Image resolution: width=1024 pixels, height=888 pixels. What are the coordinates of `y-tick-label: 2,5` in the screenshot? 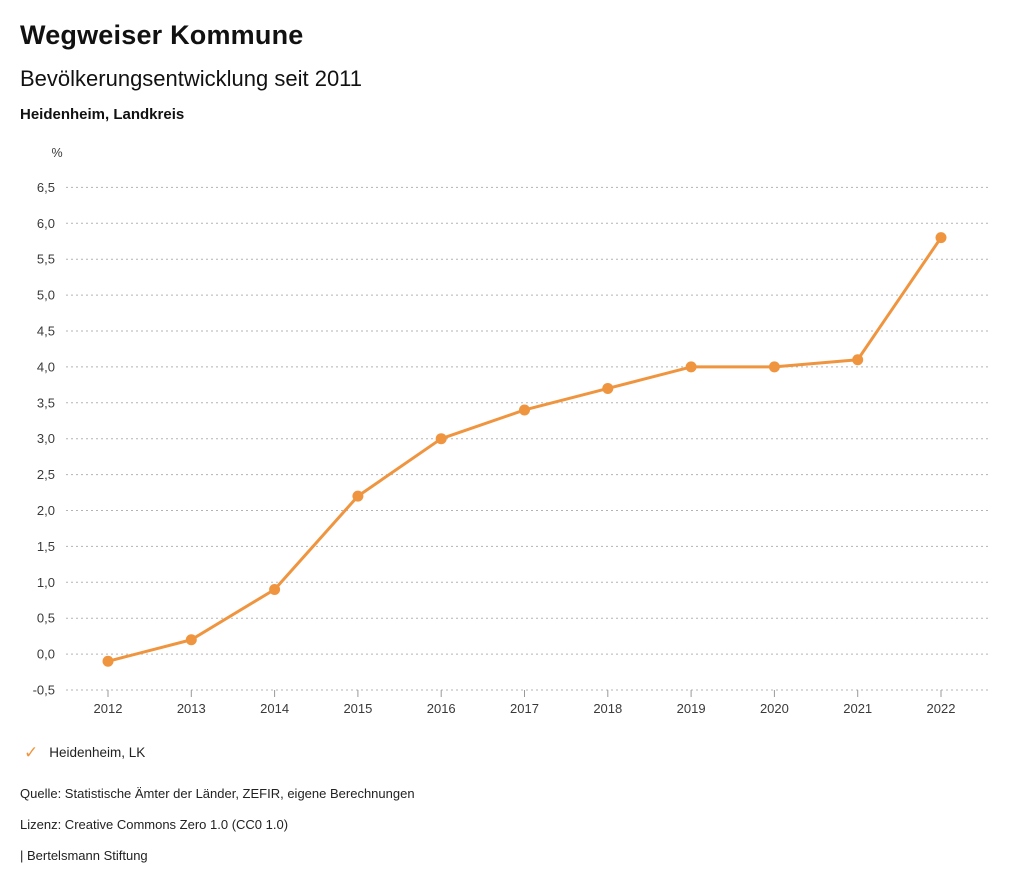 It's located at (46, 474).